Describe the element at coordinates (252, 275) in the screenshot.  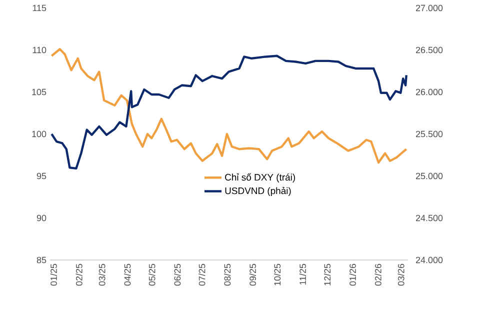
I see `x-tick-label: 09/25` at that location.